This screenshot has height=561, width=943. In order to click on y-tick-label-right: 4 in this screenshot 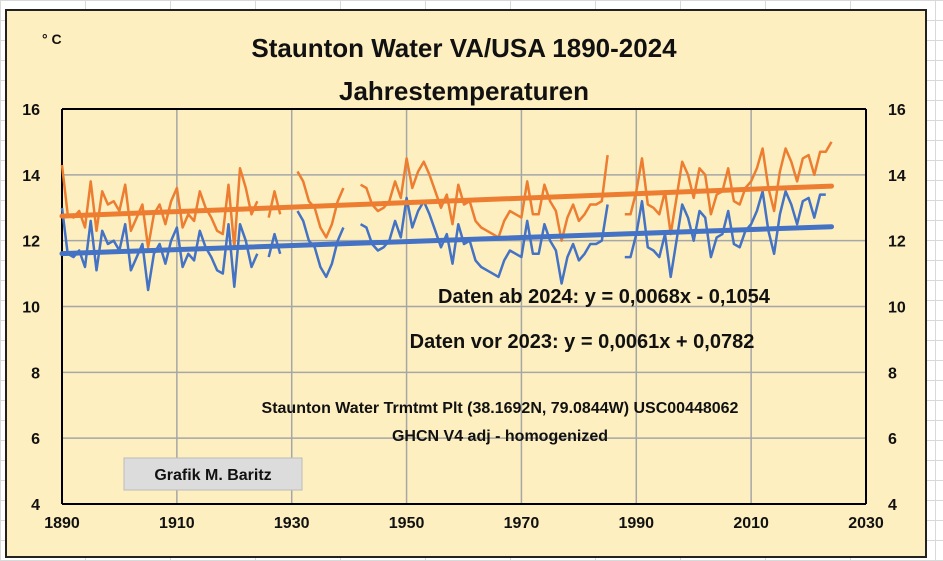, I will do `click(892, 505)`.